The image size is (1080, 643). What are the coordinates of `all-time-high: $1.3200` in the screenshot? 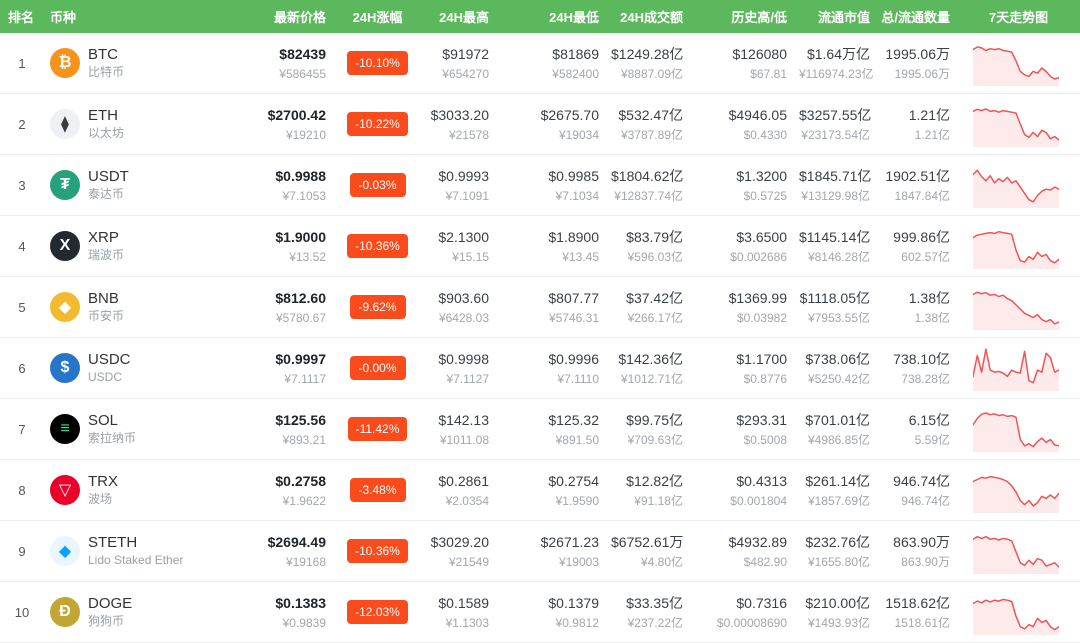 It's located at (761, 175).